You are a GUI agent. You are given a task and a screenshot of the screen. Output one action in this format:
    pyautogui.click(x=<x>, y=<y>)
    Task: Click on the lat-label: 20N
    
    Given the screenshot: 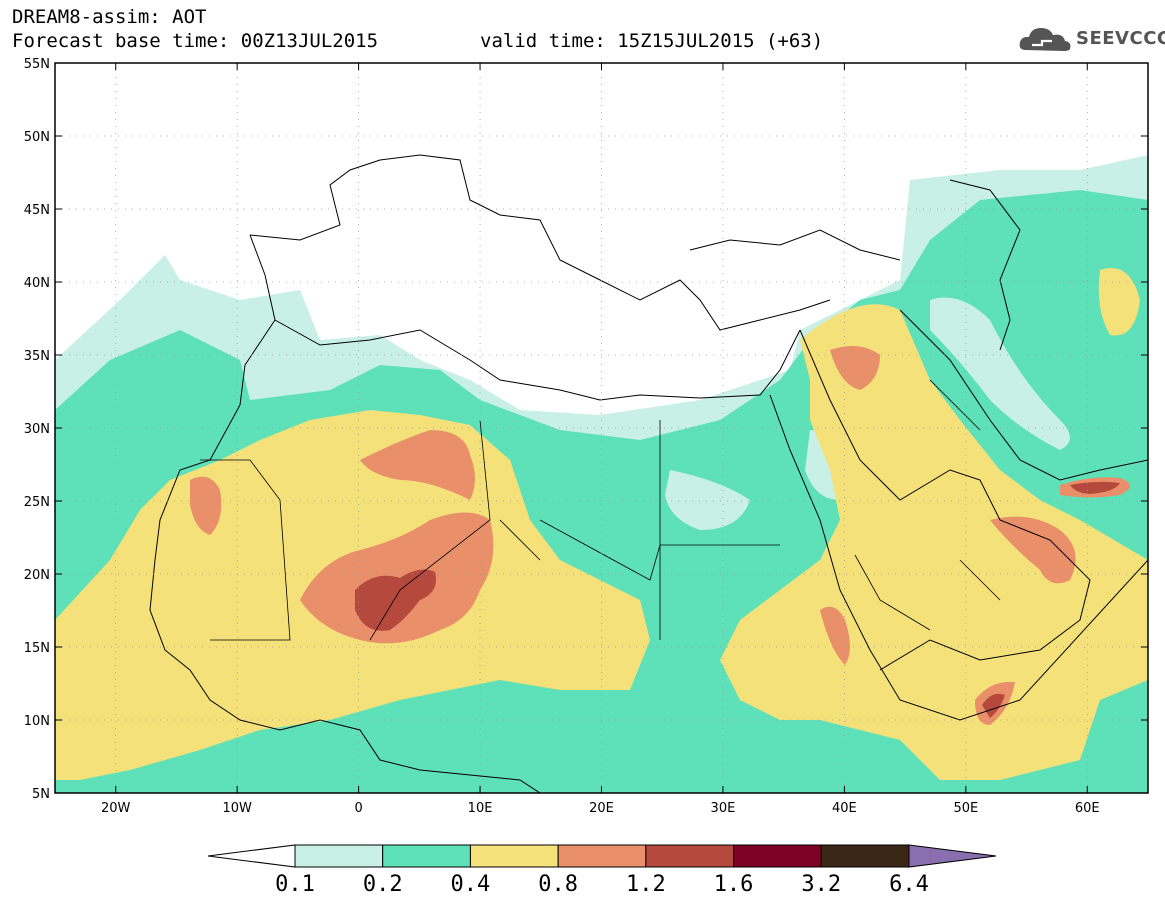 What is the action you would take?
    pyautogui.click(x=37, y=575)
    